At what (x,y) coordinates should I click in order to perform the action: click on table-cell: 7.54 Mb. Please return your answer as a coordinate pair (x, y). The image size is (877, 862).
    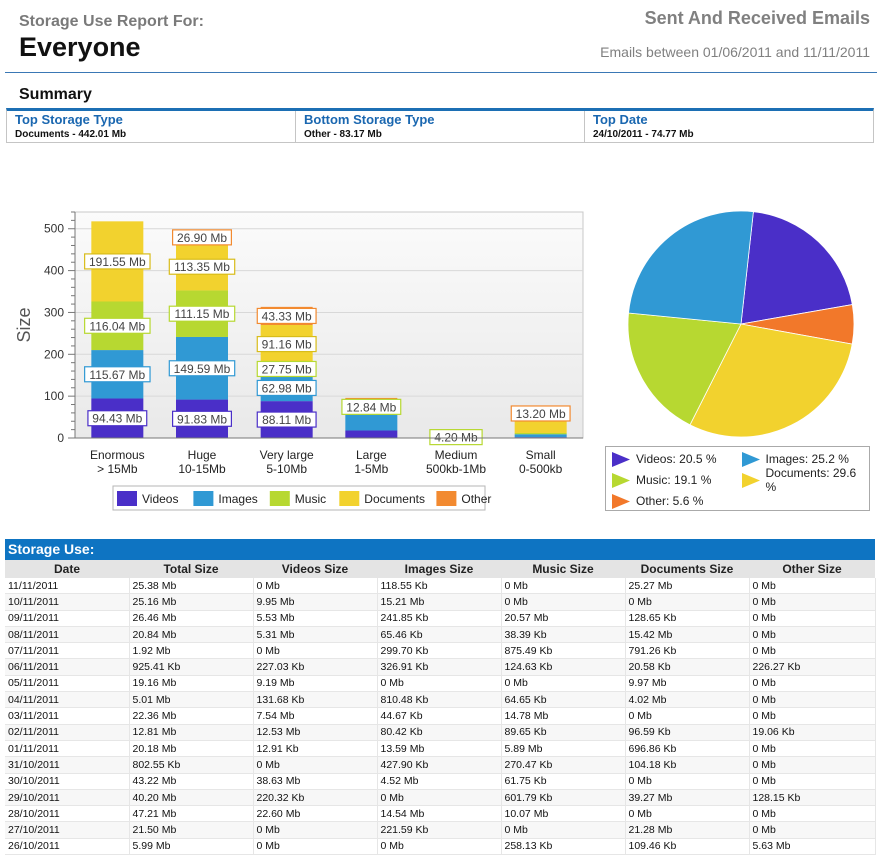
    Looking at the image, I should click on (315, 716).